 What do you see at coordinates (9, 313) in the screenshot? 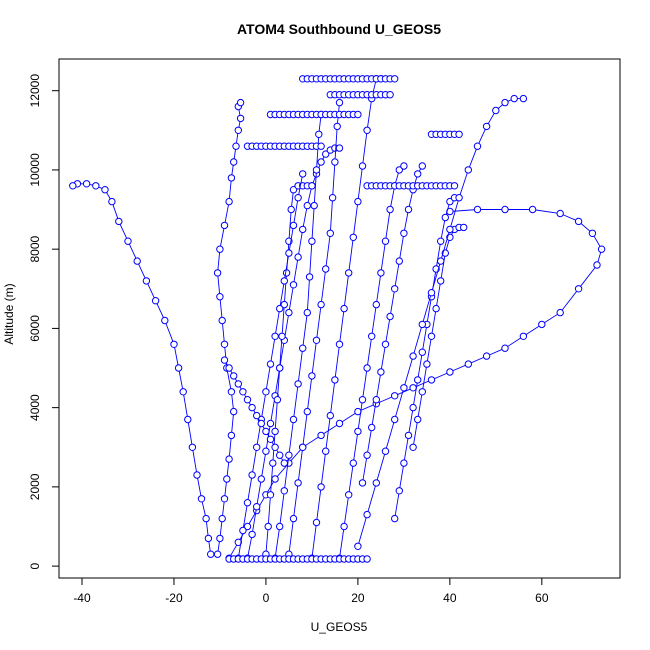
I see `y-axis-label: Altitude (m)` at bounding box center [9, 313].